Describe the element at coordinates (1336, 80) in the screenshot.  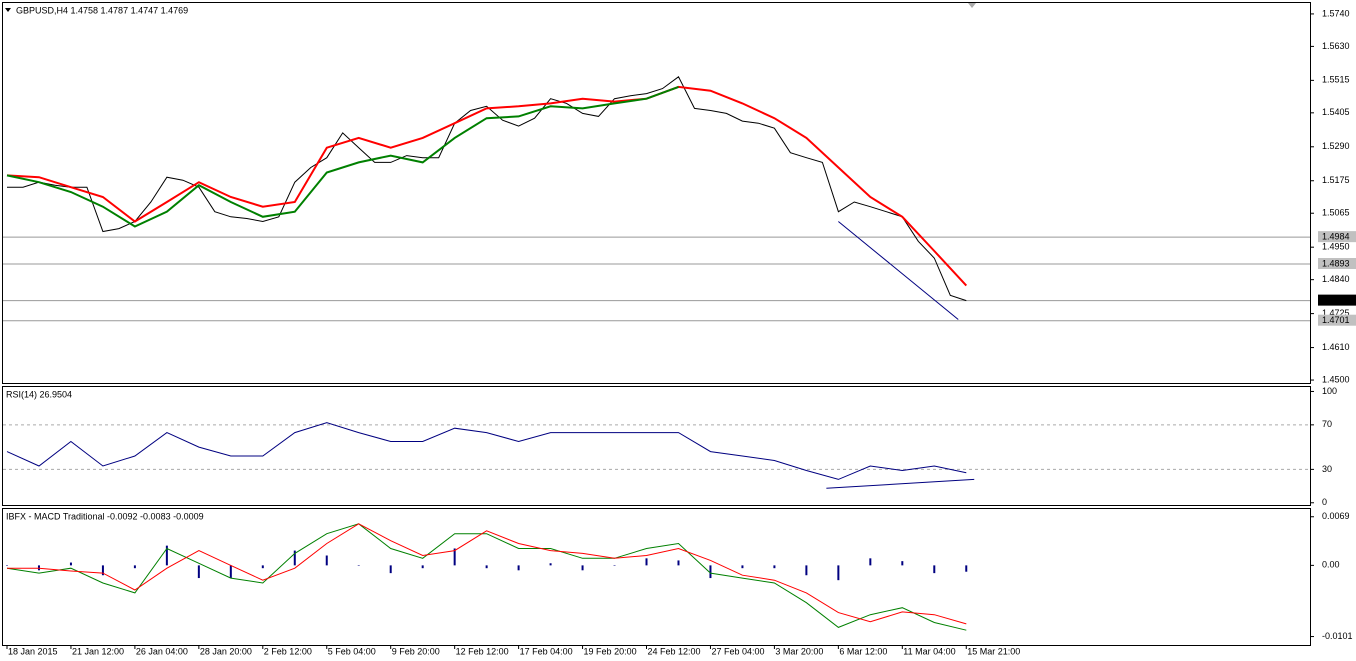
I see `y-tick-label: 1.5515` at that location.